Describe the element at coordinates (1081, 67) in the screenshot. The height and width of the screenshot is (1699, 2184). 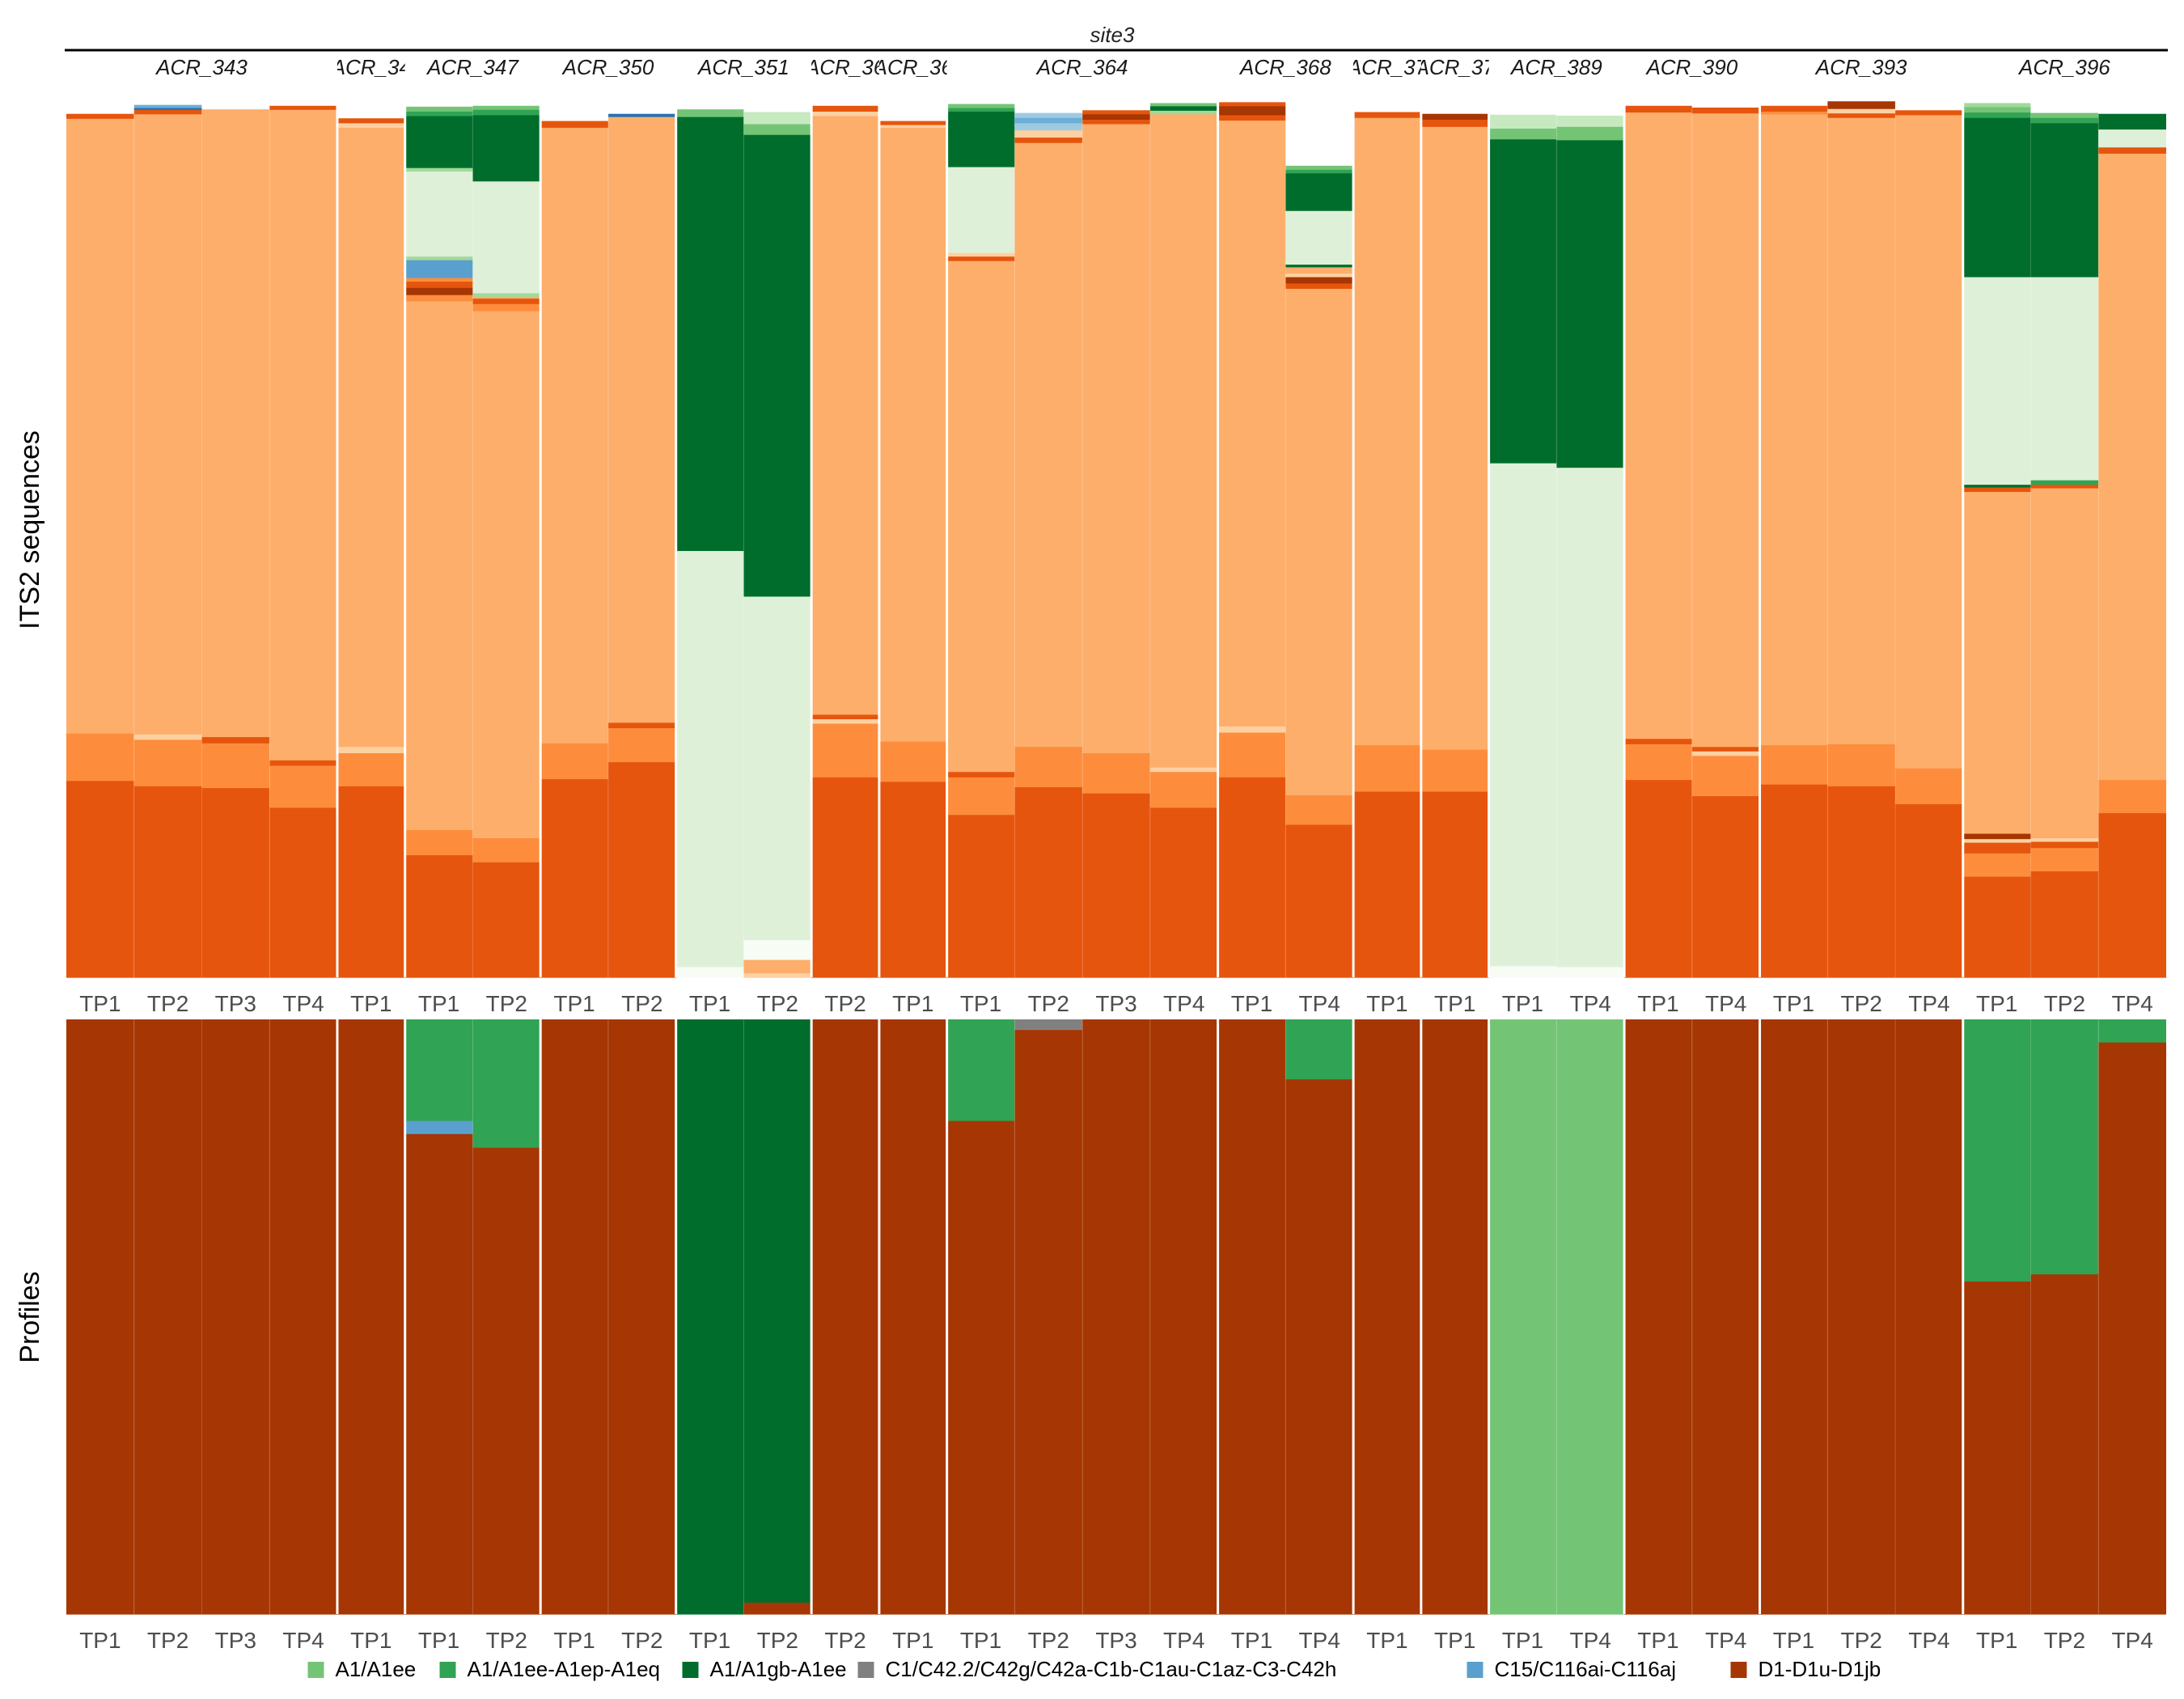
I see `group-label: ACR_364` at that location.